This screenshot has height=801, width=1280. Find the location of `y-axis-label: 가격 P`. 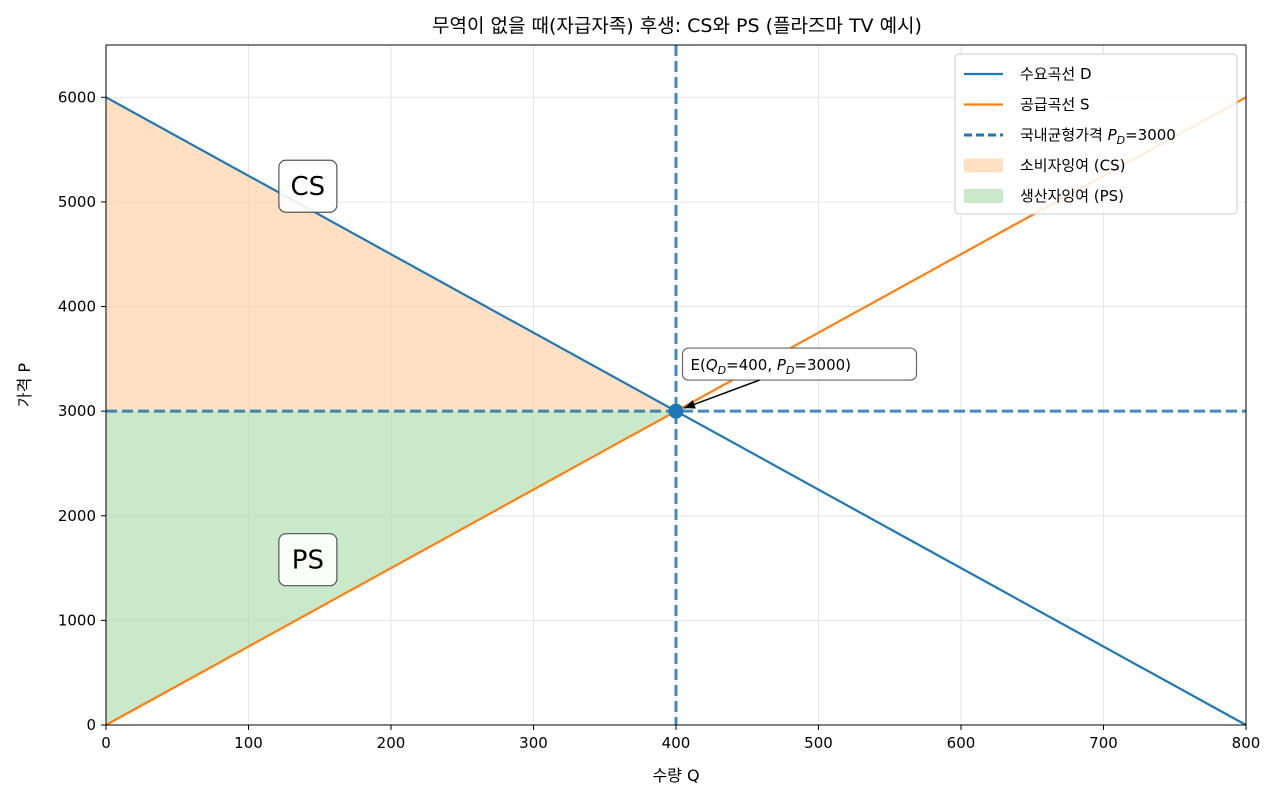

y-axis-label: 가격 P is located at coordinates (24, 385).